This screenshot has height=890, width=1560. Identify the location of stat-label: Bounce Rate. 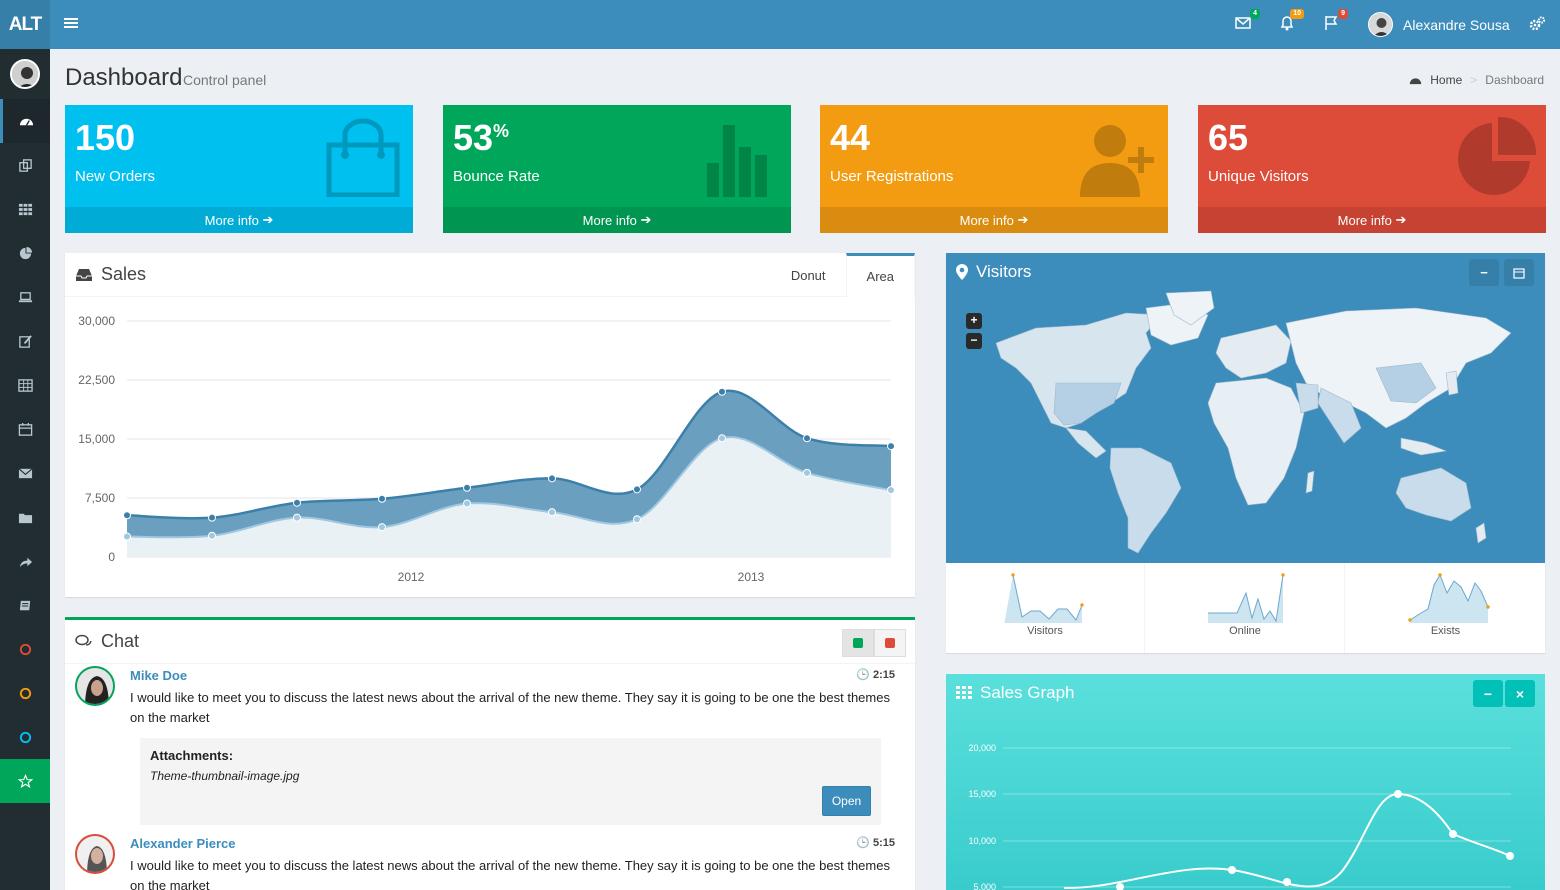
(496, 176).